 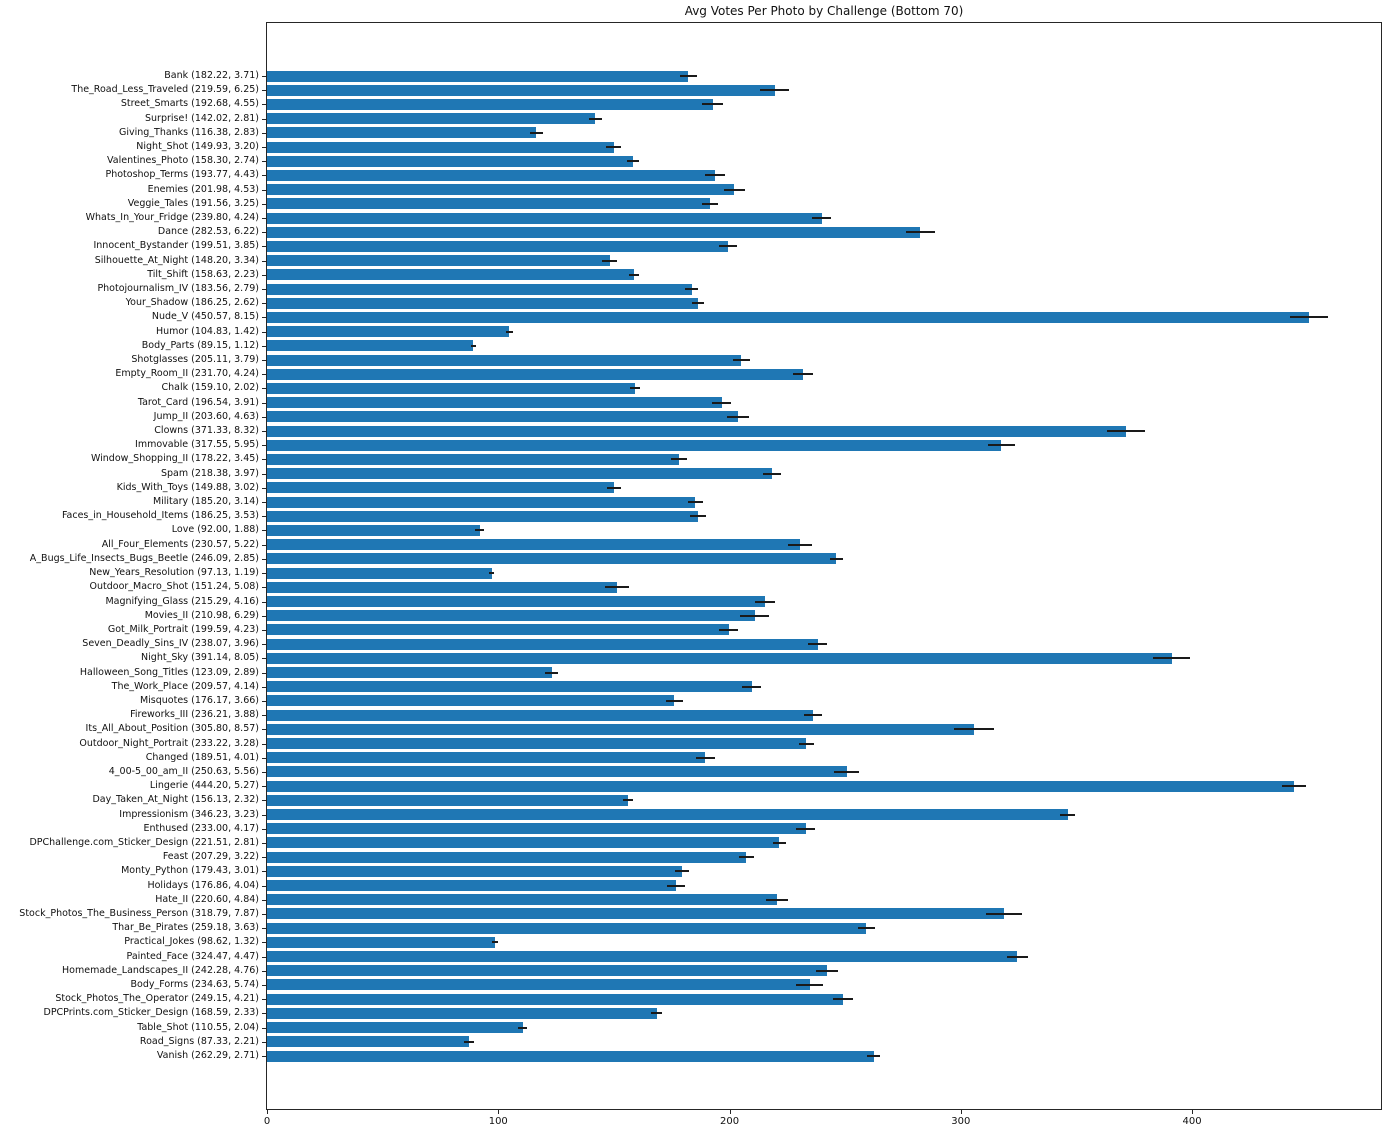 What do you see at coordinates (160, 516) in the screenshot?
I see `y-tick-label: Faces_in_Household_Items (186.25, 3.53)` at bounding box center [160, 516].